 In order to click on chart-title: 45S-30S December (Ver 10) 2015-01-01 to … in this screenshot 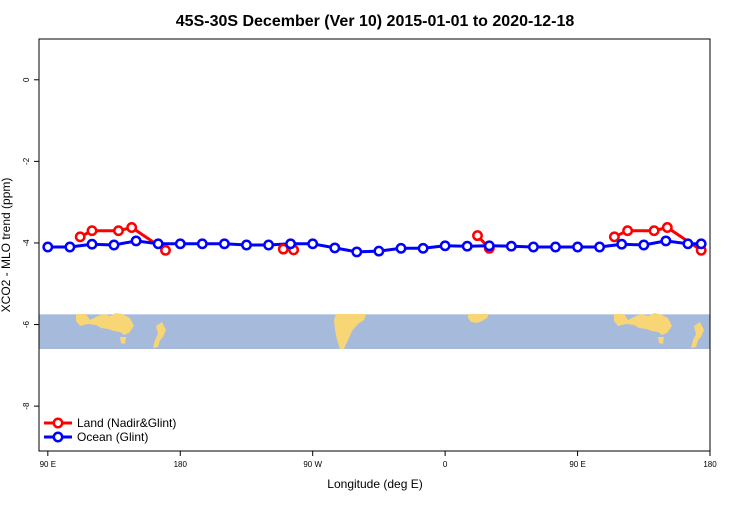, I will do `click(375, 21)`.